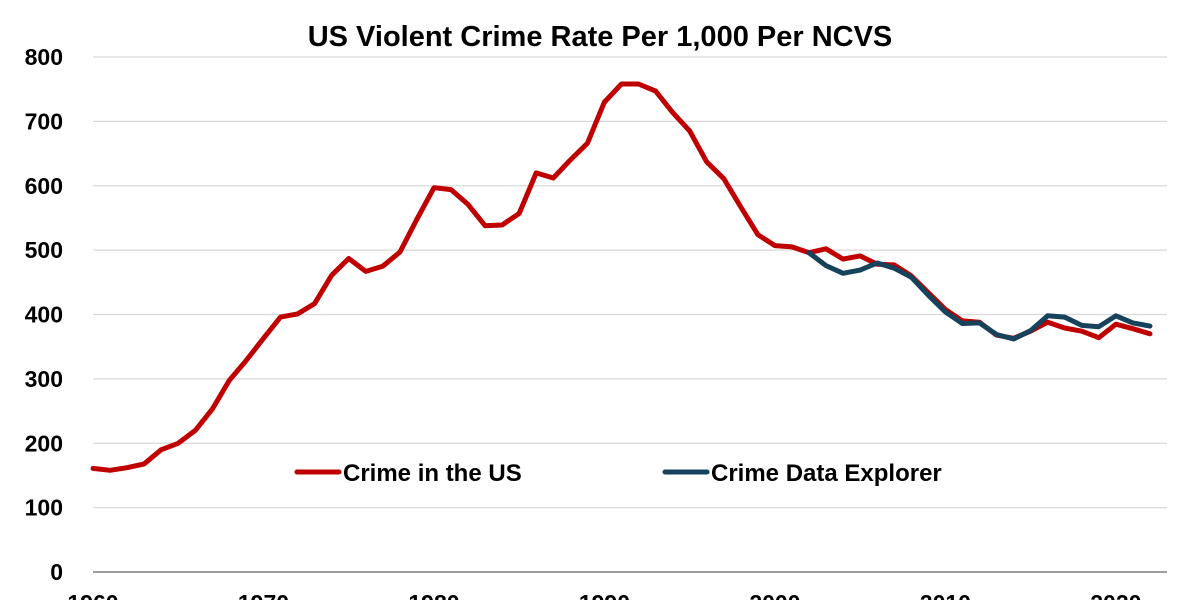  What do you see at coordinates (432, 473) in the screenshot?
I see `legend-label-crime-in-the-us: Crime in the US` at bounding box center [432, 473].